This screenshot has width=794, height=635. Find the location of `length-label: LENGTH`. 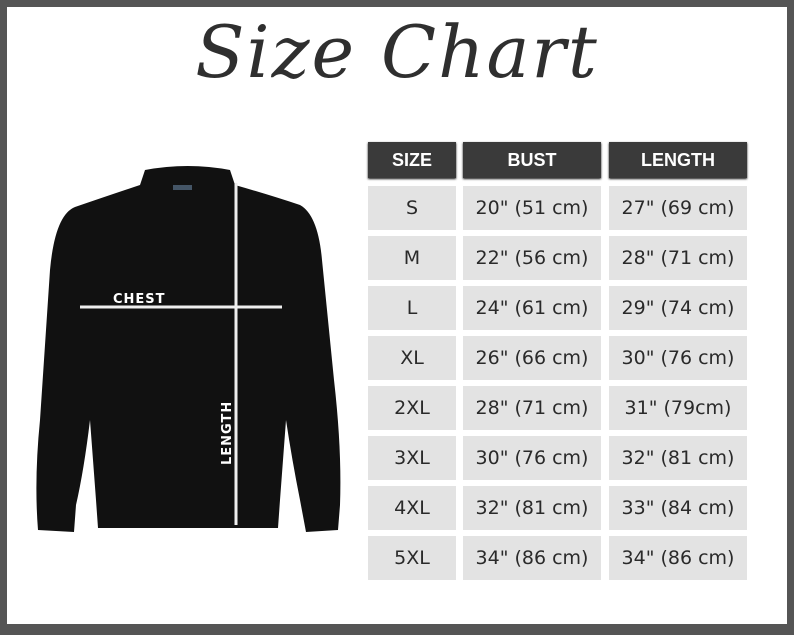

length-label: LENGTH is located at coordinates (227, 433).